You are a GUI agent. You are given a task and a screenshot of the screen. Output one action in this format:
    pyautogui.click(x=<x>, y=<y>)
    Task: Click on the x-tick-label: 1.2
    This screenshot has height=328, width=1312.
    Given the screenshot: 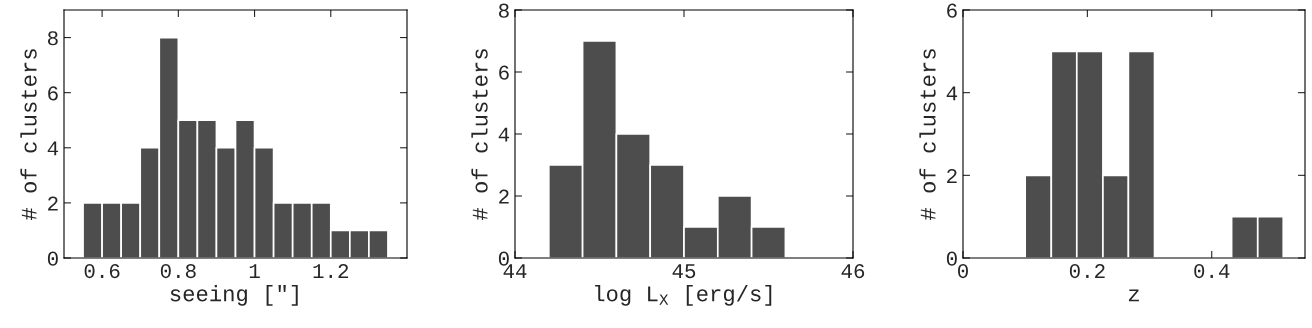 What is the action you would take?
    pyautogui.click(x=331, y=271)
    